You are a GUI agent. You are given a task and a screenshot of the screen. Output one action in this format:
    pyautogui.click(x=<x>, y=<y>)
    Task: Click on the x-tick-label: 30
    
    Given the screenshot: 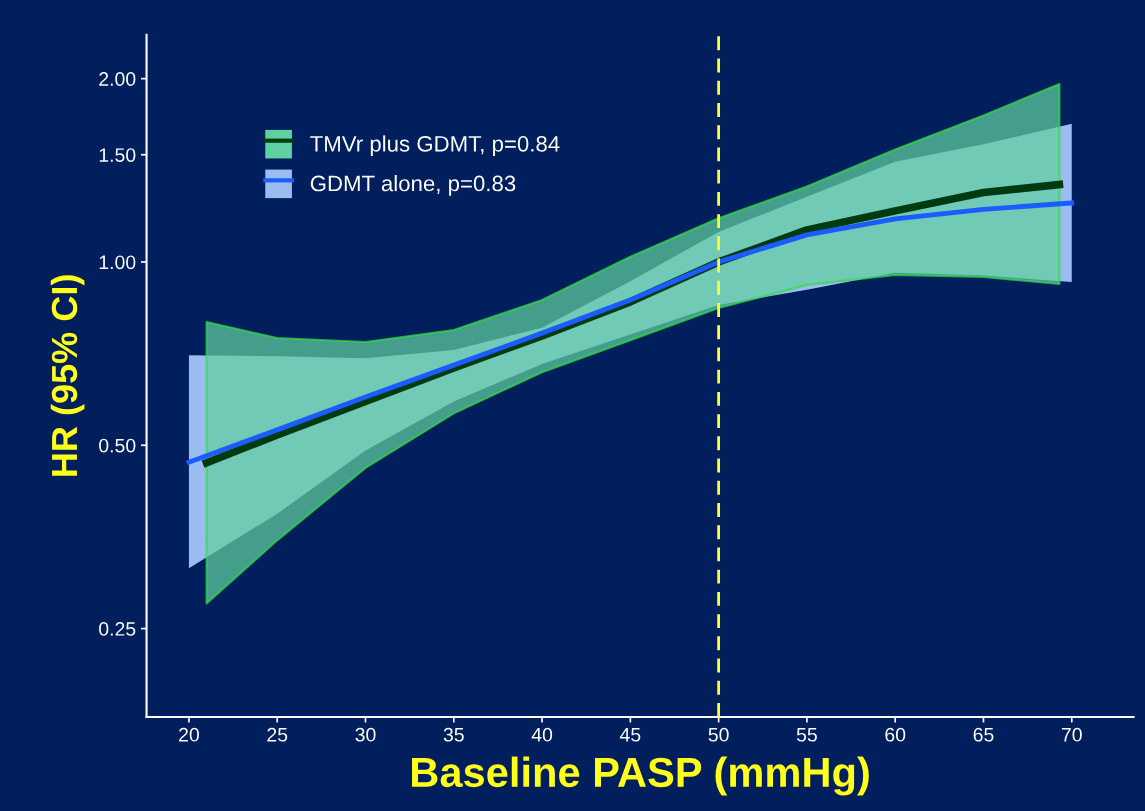 What is the action you would take?
    pyautogui.click(x=365, y=734)
    